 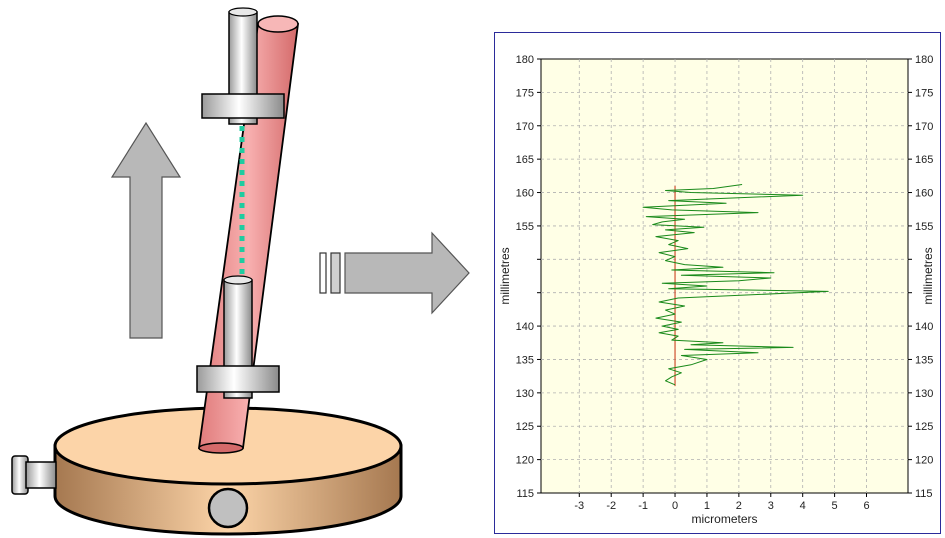 I want to click on right-arrow-icon, so click(x=394, y=273).